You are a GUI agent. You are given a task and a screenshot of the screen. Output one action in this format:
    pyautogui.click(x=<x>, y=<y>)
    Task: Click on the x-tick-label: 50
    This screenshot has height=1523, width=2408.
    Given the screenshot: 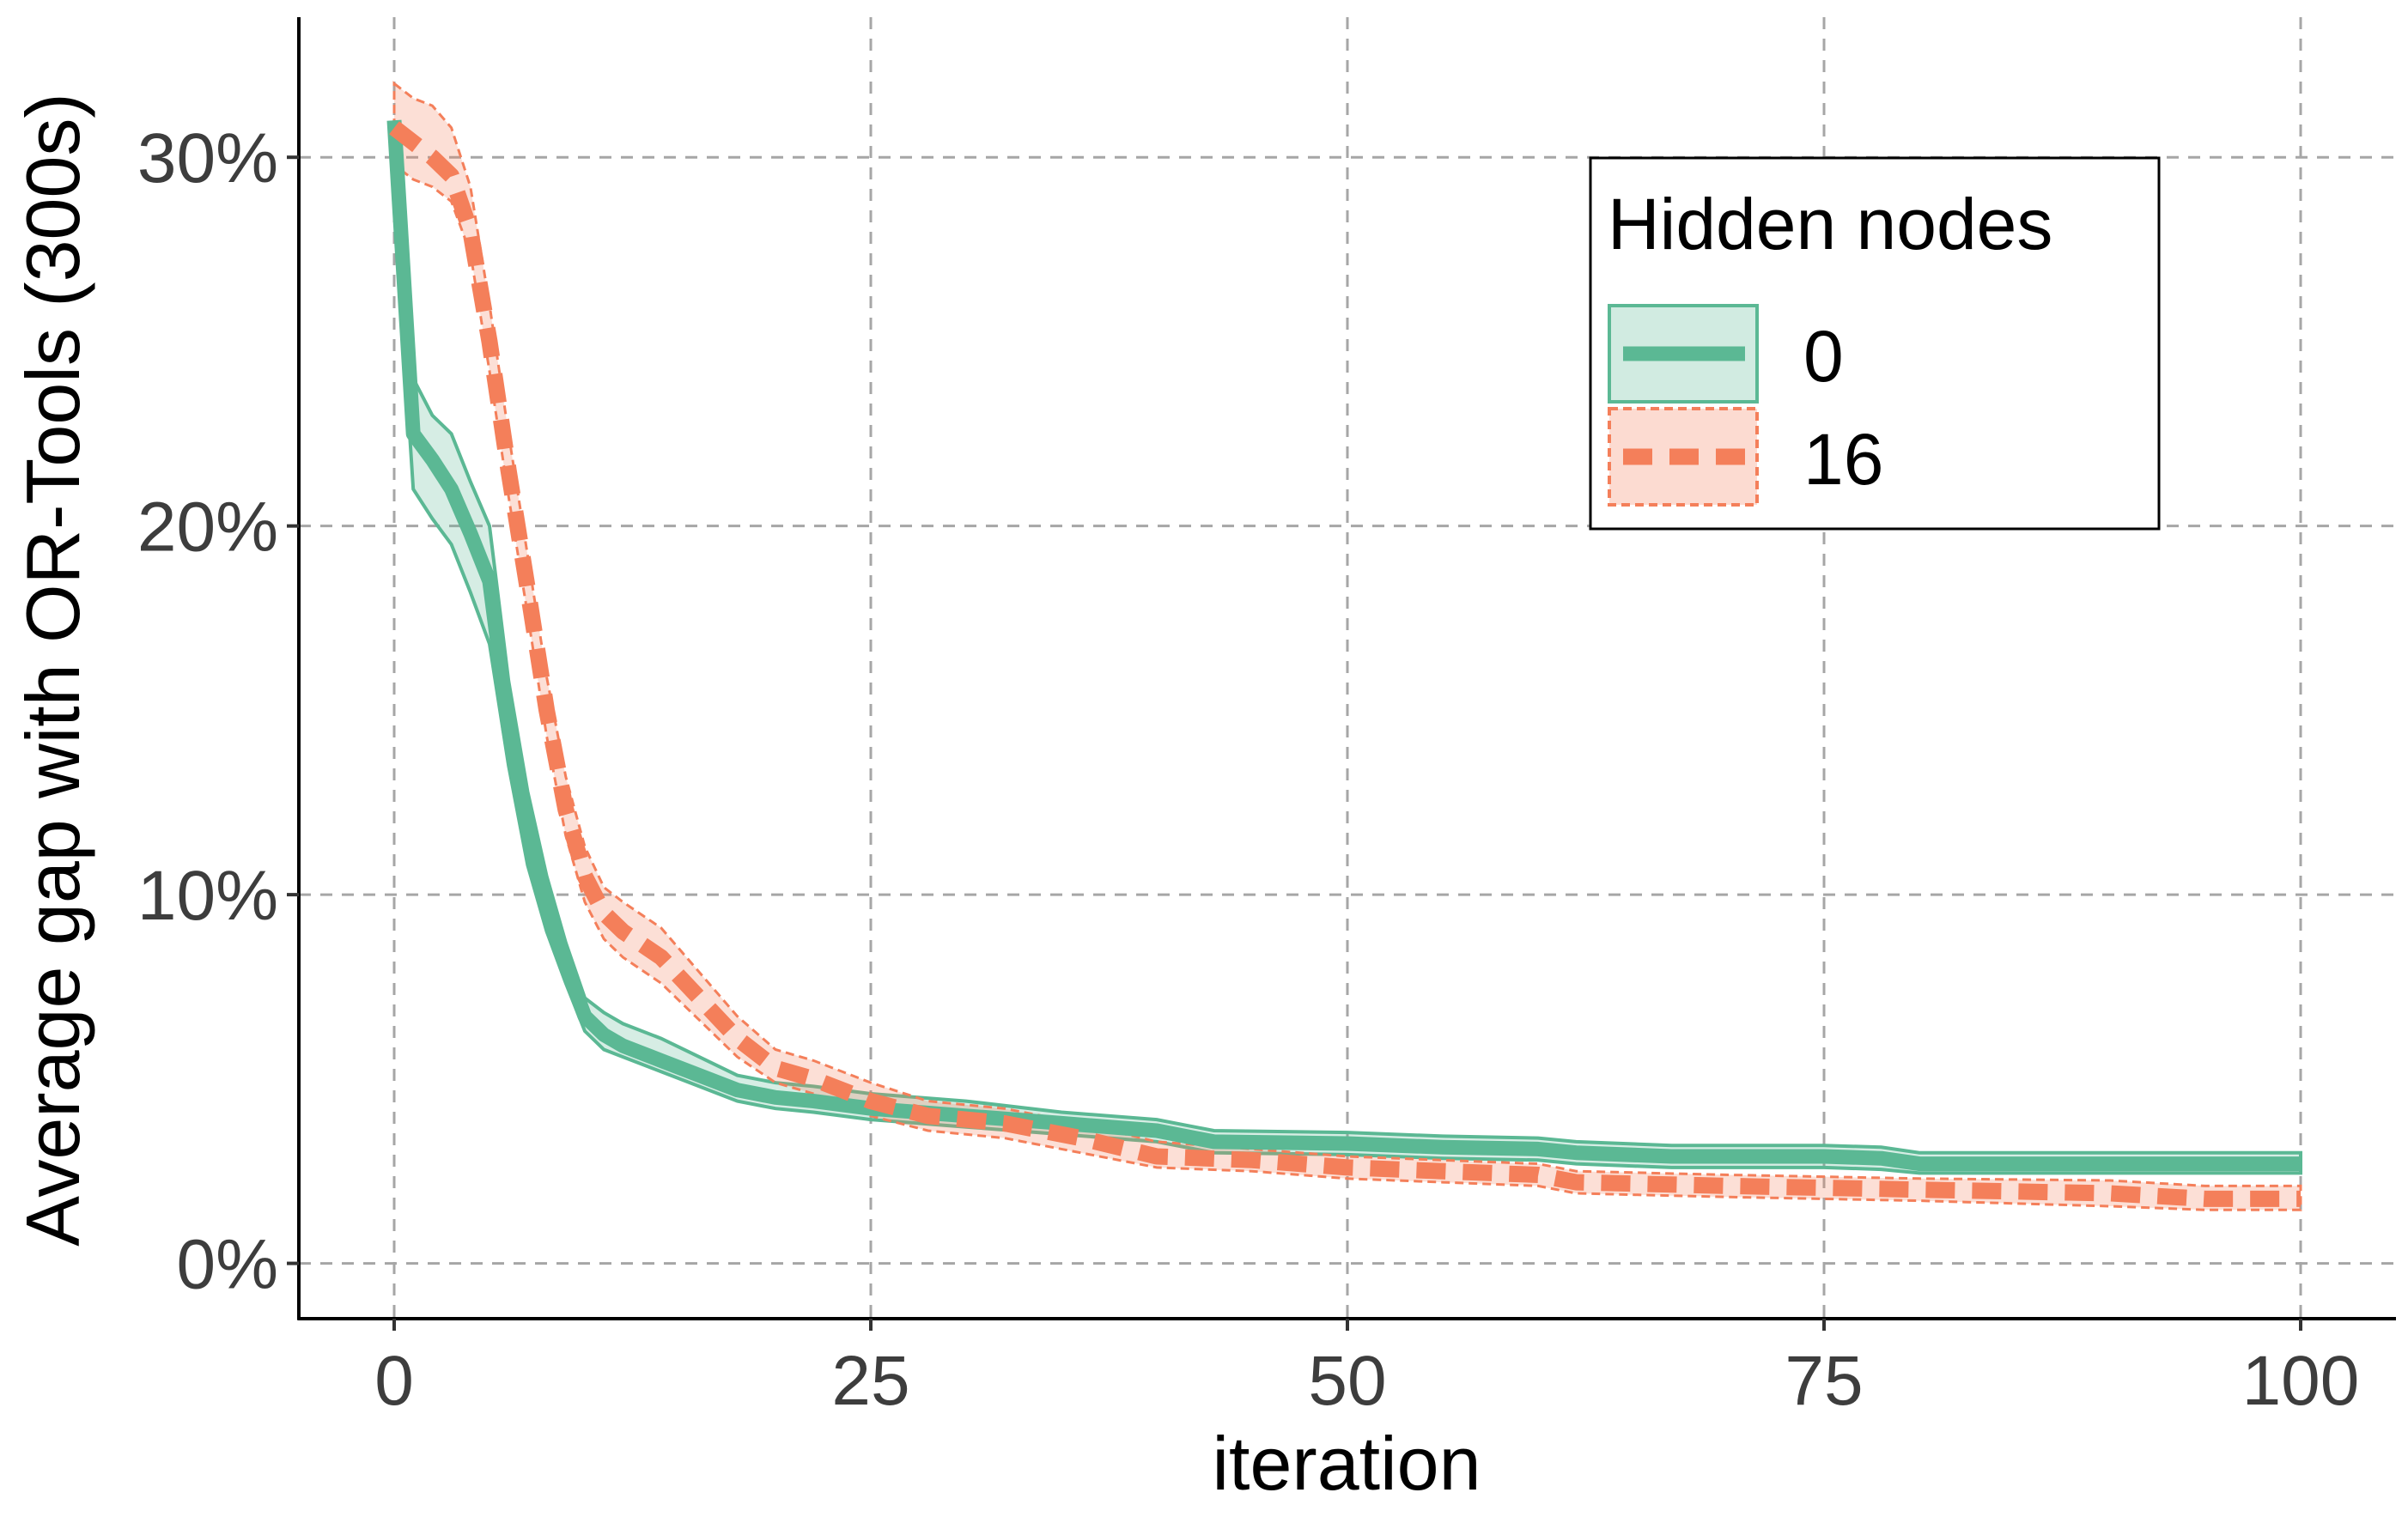 What is the action you would take?
    pyautogui.click(x=1347, y=1381)
    